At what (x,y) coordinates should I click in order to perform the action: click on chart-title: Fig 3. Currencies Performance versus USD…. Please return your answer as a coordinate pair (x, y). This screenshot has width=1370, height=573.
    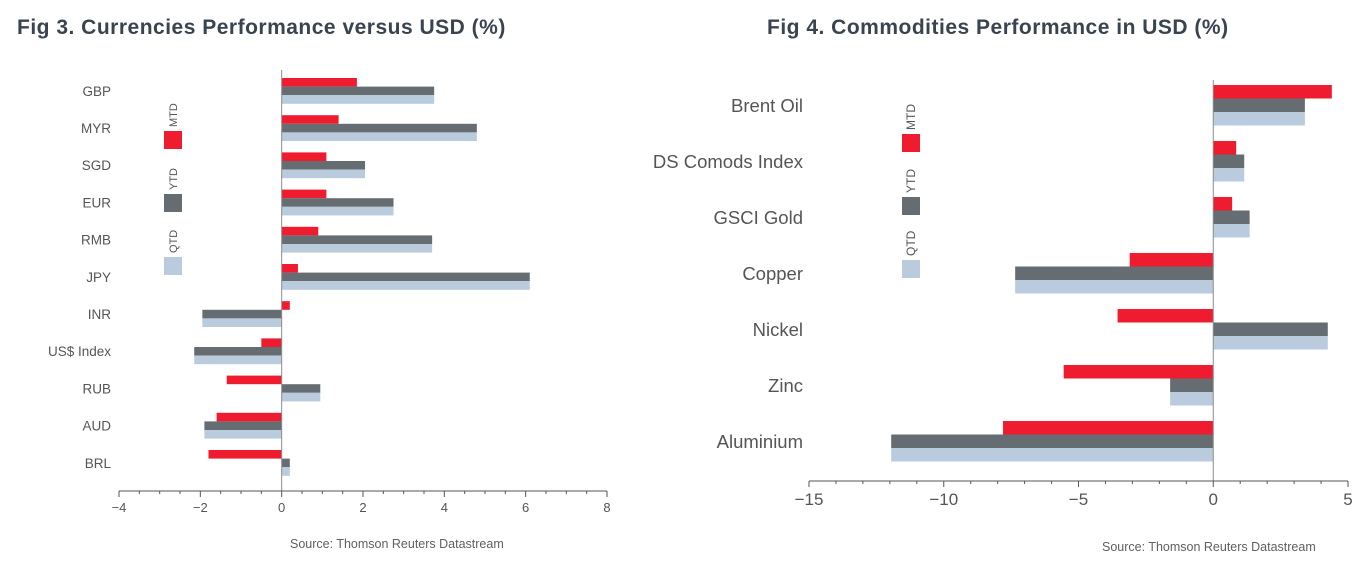
    Looking at the image, I should click on (261, 27).